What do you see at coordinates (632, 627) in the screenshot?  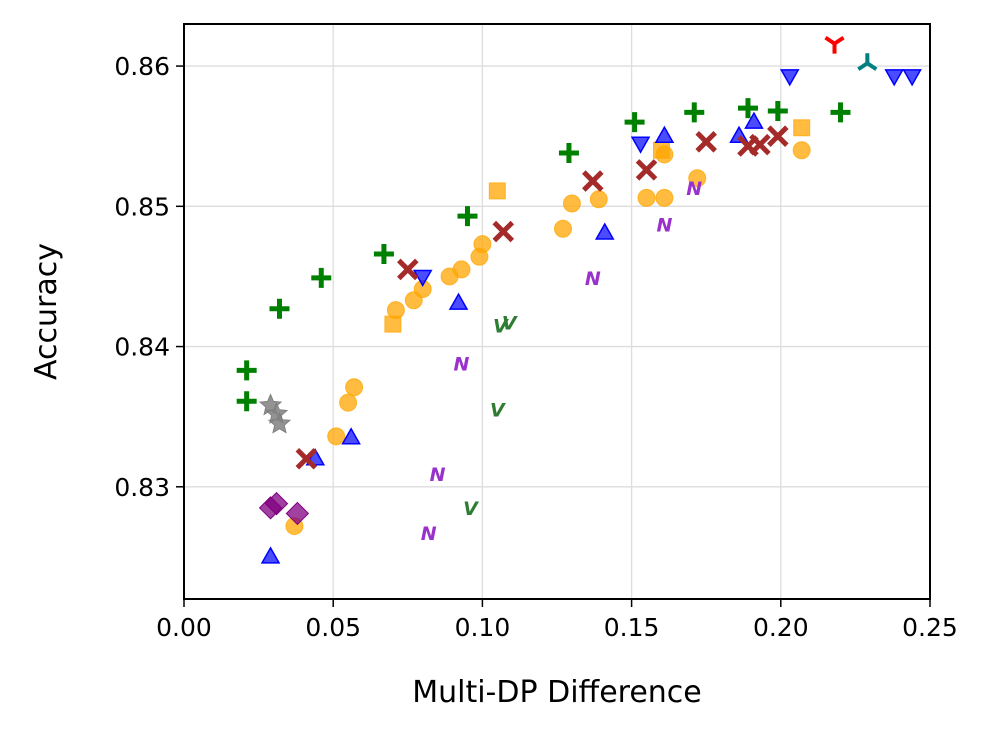 I see `x-tick-label: 0.15` at bounding box center [632, 627].